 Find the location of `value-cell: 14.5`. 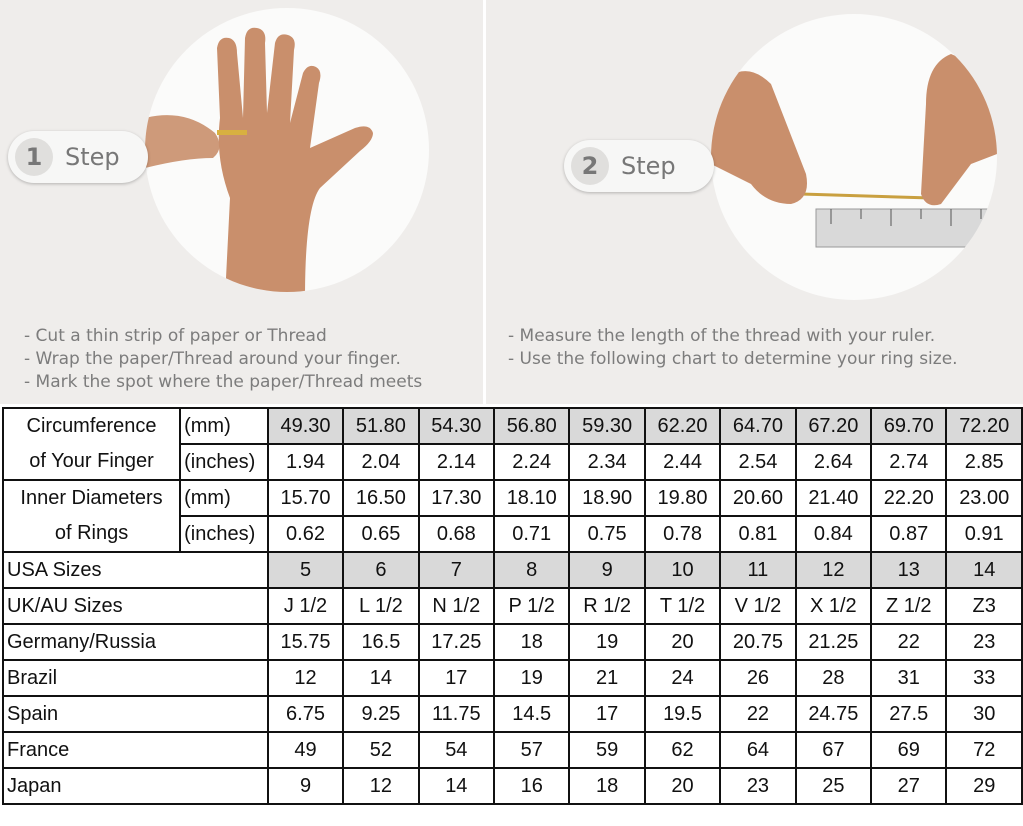

value-cell: 14.5 is located at coordinates (532, 714).